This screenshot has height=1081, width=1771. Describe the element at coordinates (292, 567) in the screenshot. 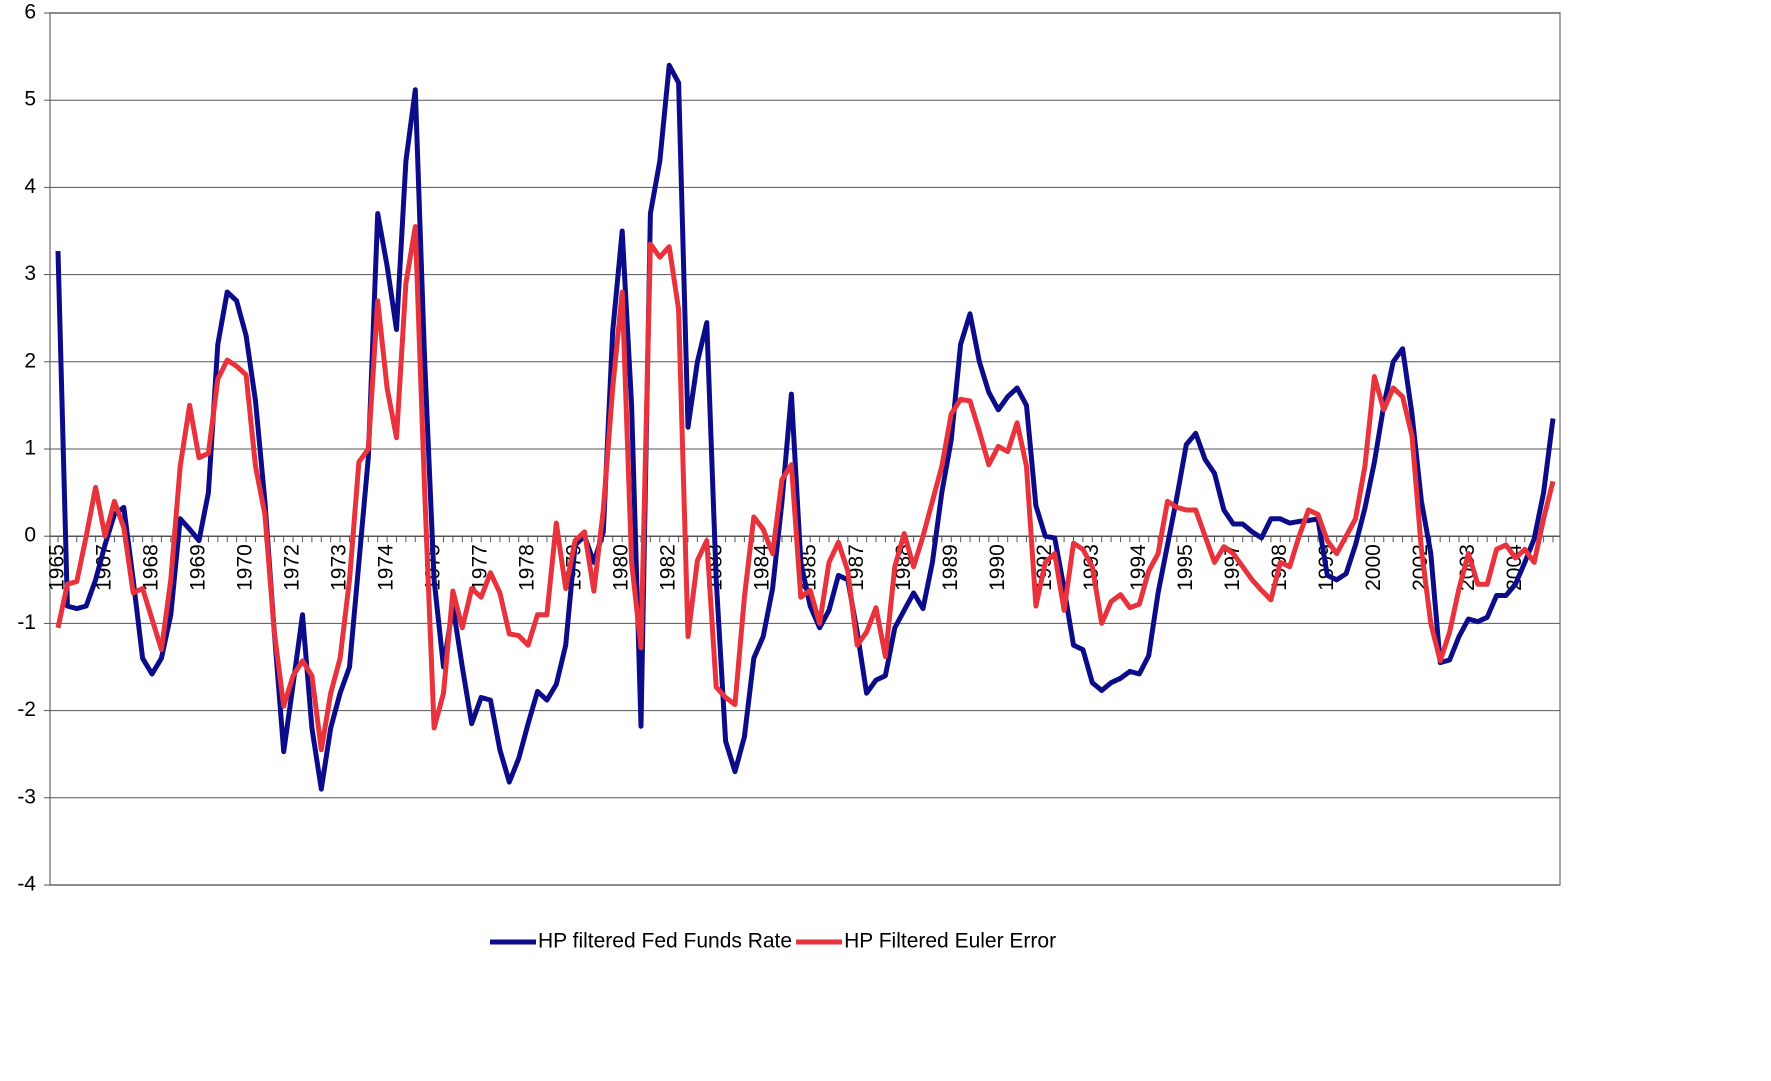

I see `x-tick-label: 1972` at that location.